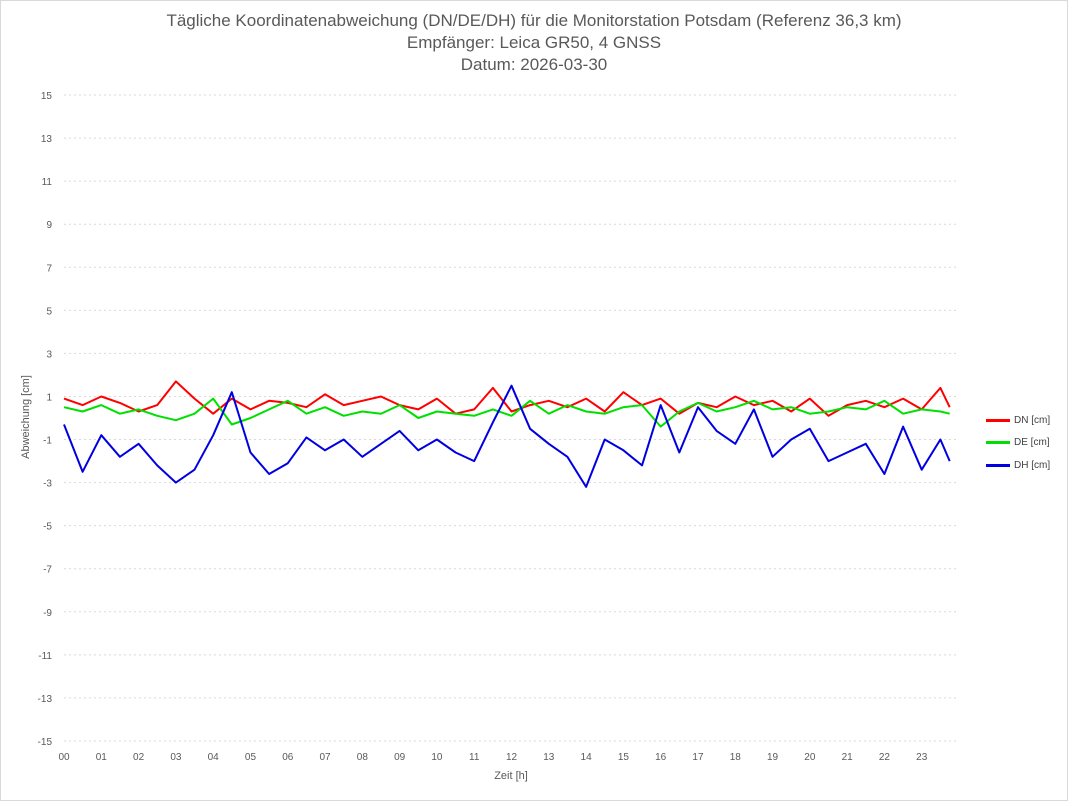 This screenshot has height=801, width=1068. What do you see at coordinates (45, 742) in the screenshot?
I see `y-tick-label: -15` at bounding box center [45, 742].